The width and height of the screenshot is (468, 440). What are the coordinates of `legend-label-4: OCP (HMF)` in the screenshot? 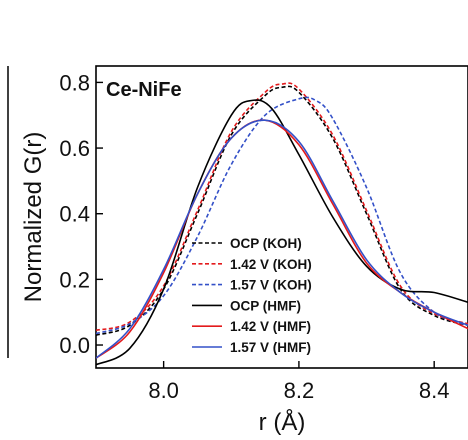 It's located at (265, 305).